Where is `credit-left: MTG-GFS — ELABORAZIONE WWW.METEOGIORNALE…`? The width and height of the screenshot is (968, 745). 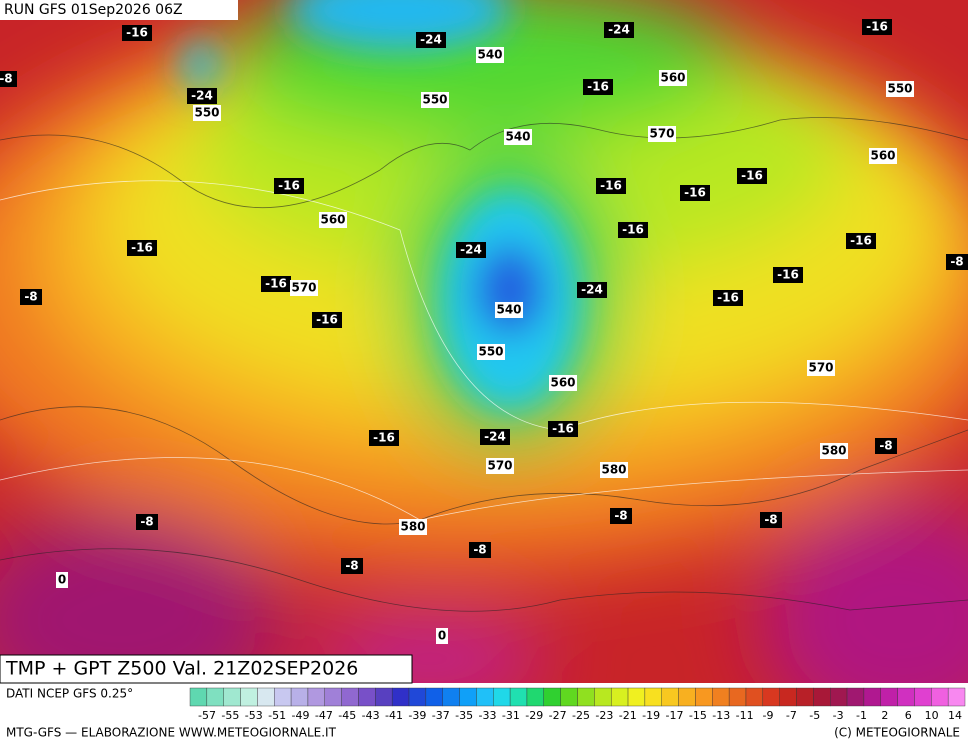
credit-left: MTG-GFS — ELABORAZIONE WWW.METEOGIORNALE… is located at coordinates (171, 733).